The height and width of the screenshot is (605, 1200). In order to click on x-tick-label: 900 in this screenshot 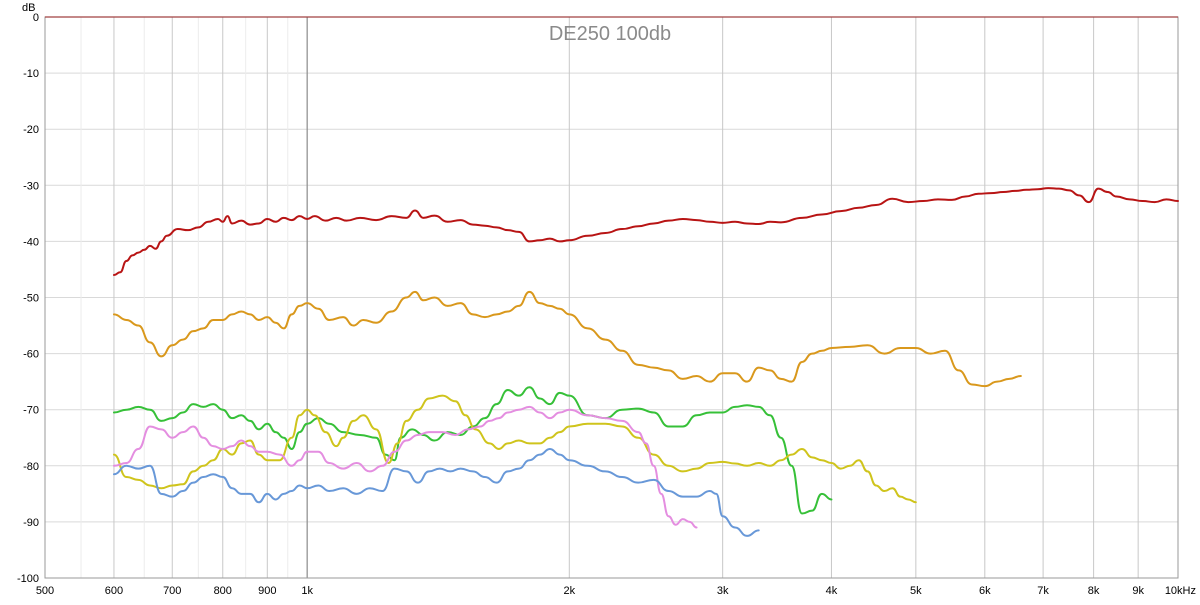, I will do `click(267, 591)`.